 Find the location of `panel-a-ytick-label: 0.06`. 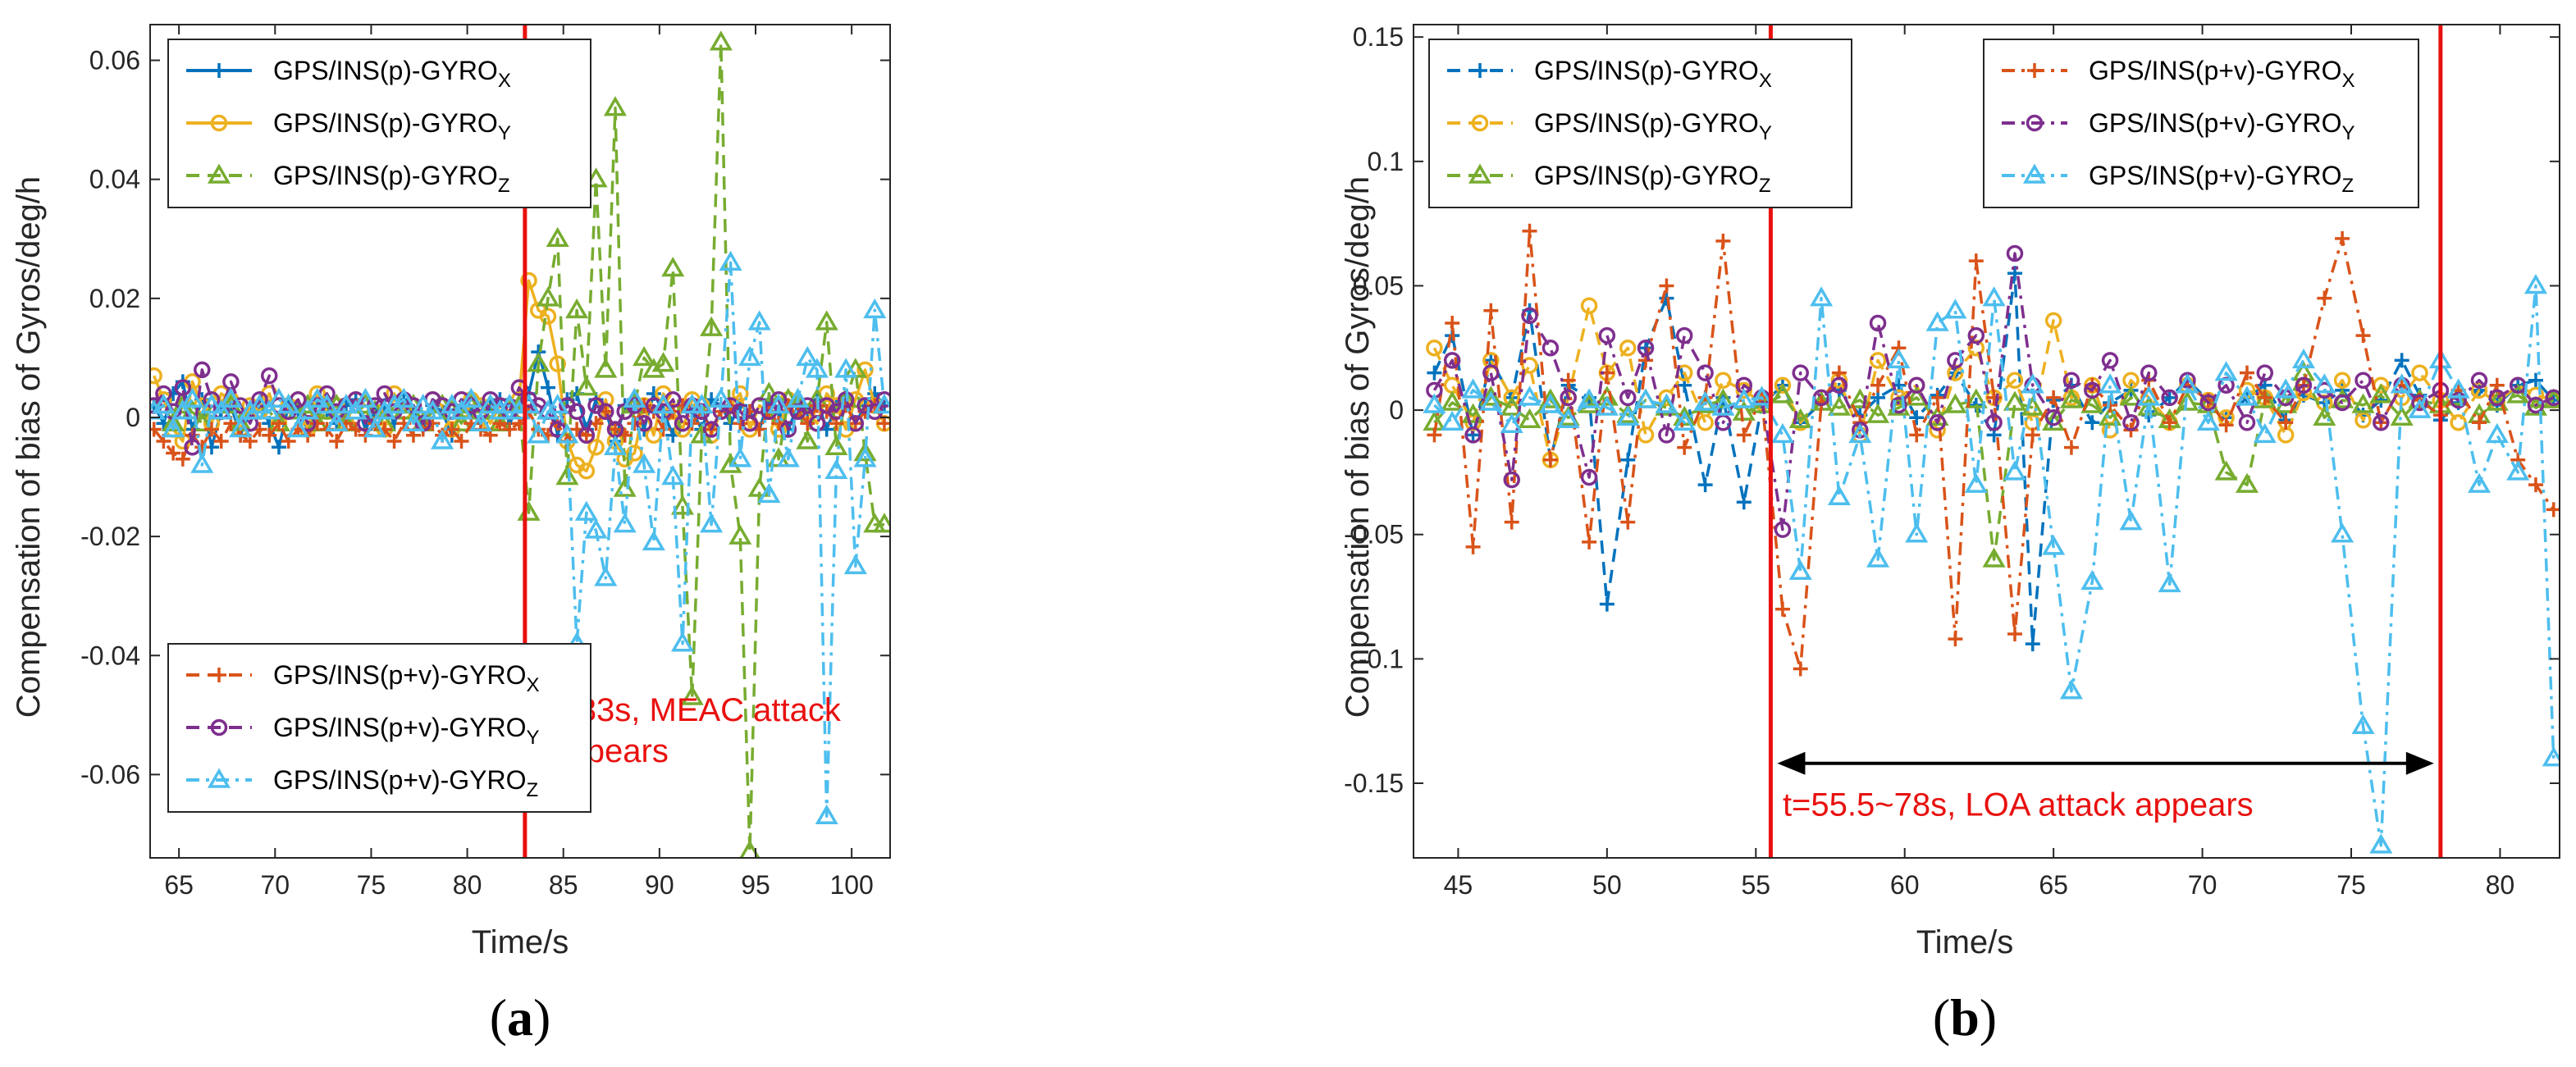

panel-a-ytick-label: 0.06 is located at coordinates (114, 60).